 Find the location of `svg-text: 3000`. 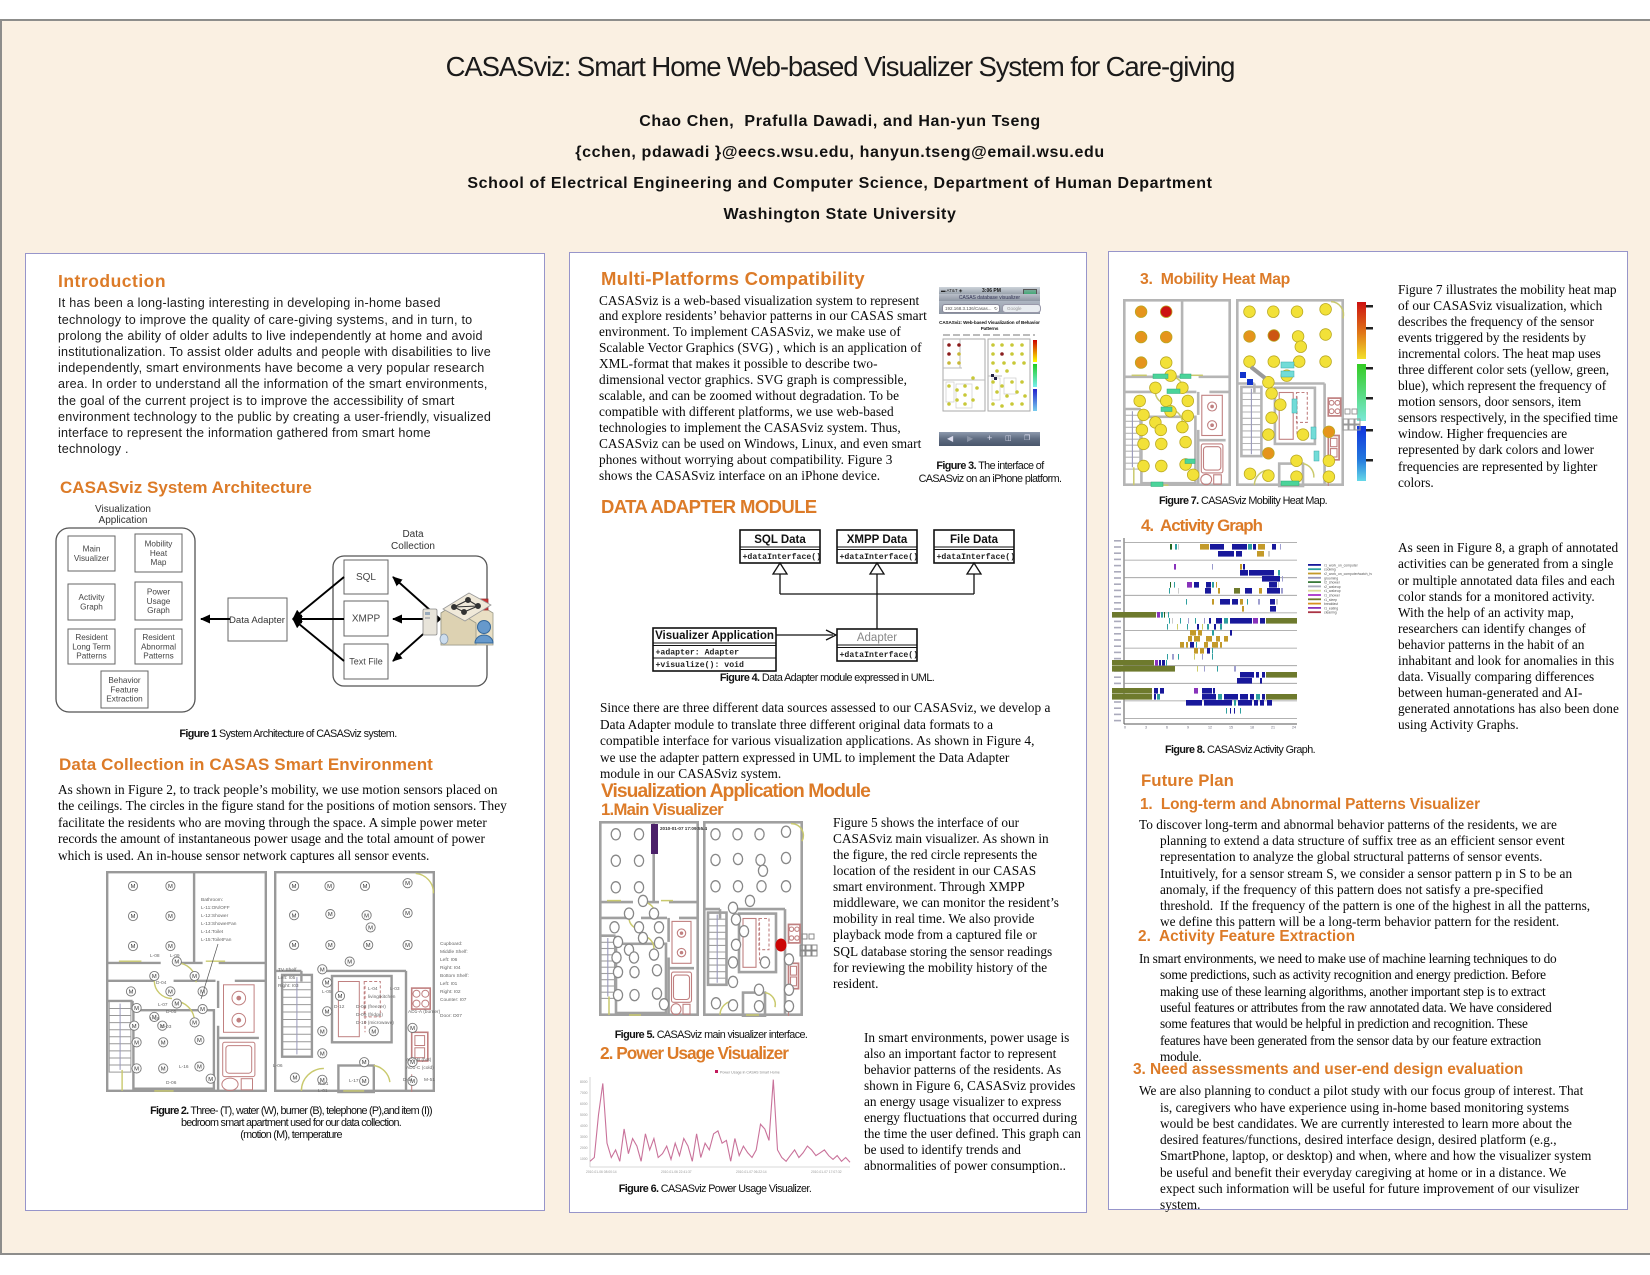

svg-text: 3000 is located at coordinates (584, 1137).